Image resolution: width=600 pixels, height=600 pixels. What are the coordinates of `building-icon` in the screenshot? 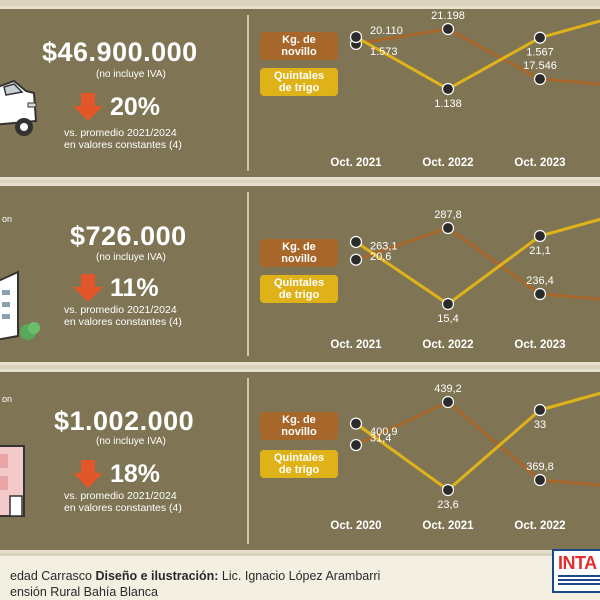 It's located at (21, 304).